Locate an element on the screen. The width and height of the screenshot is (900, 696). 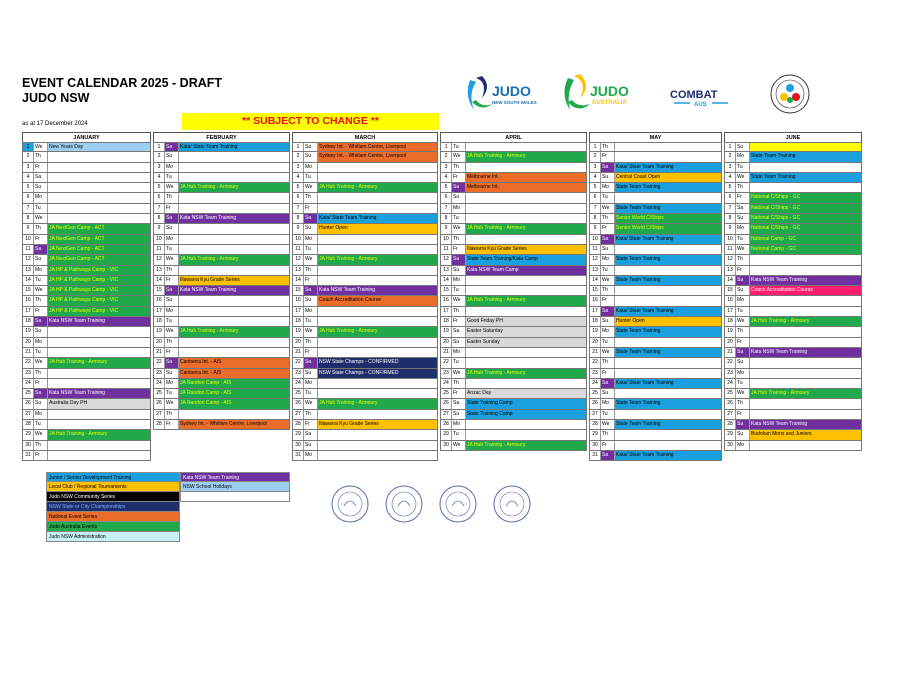
day-row: 3 Mo is located at coordinates (221, 167).